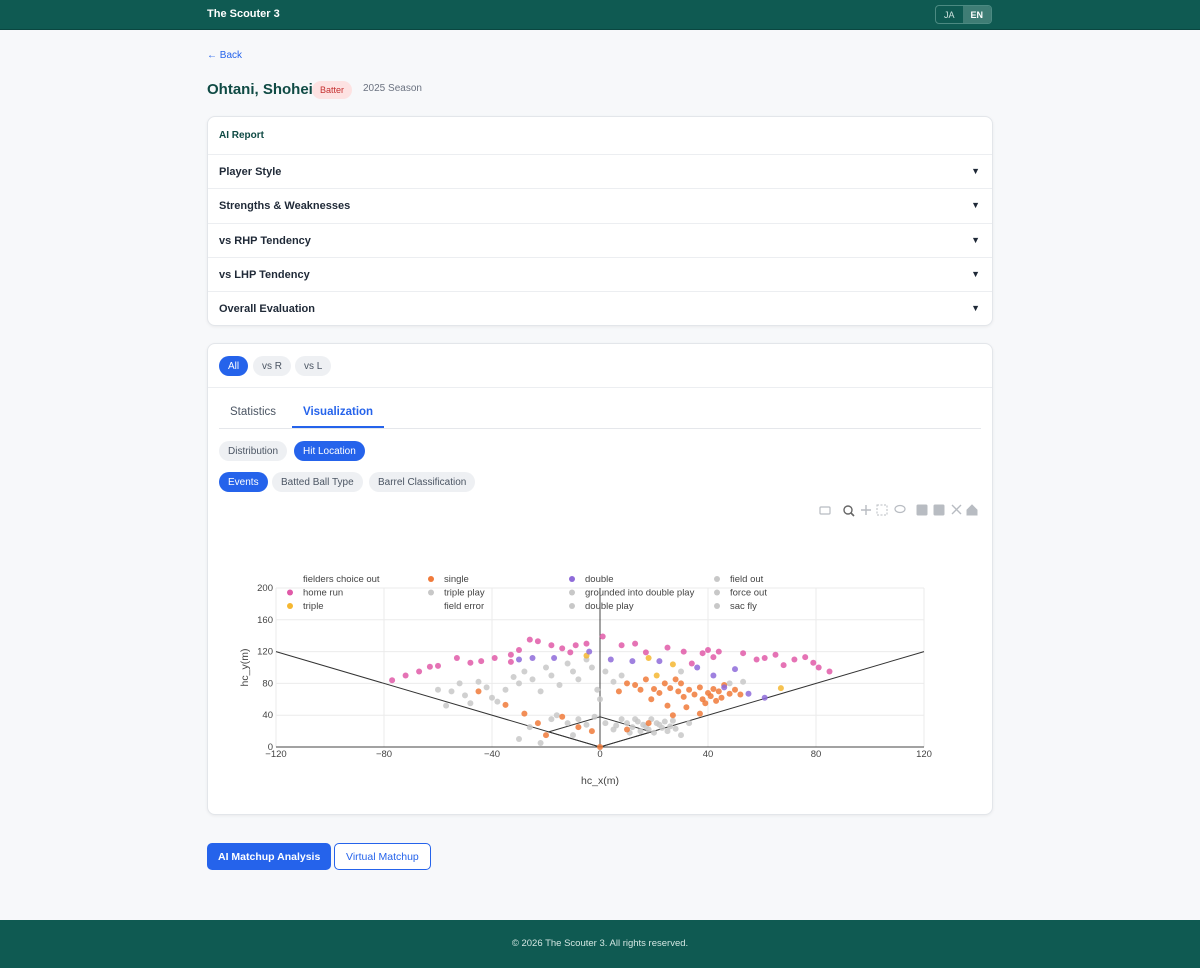  Describe the element at coordinates (317, 482) in the screenshot. I see `mode-pill: Batted Ball Type` at that location.